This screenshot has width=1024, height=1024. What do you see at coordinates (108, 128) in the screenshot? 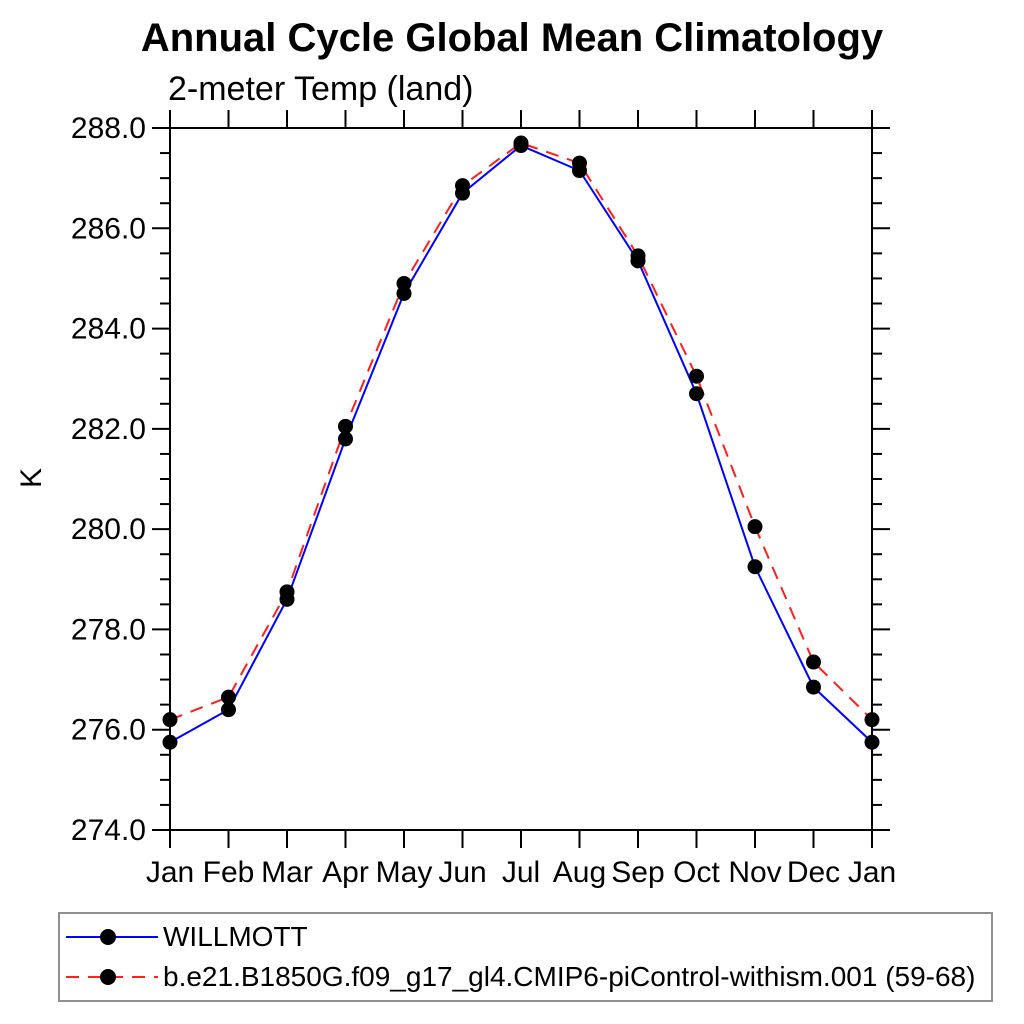
I see `y-tick-label: 288.0` at bounding box center [108, 128].